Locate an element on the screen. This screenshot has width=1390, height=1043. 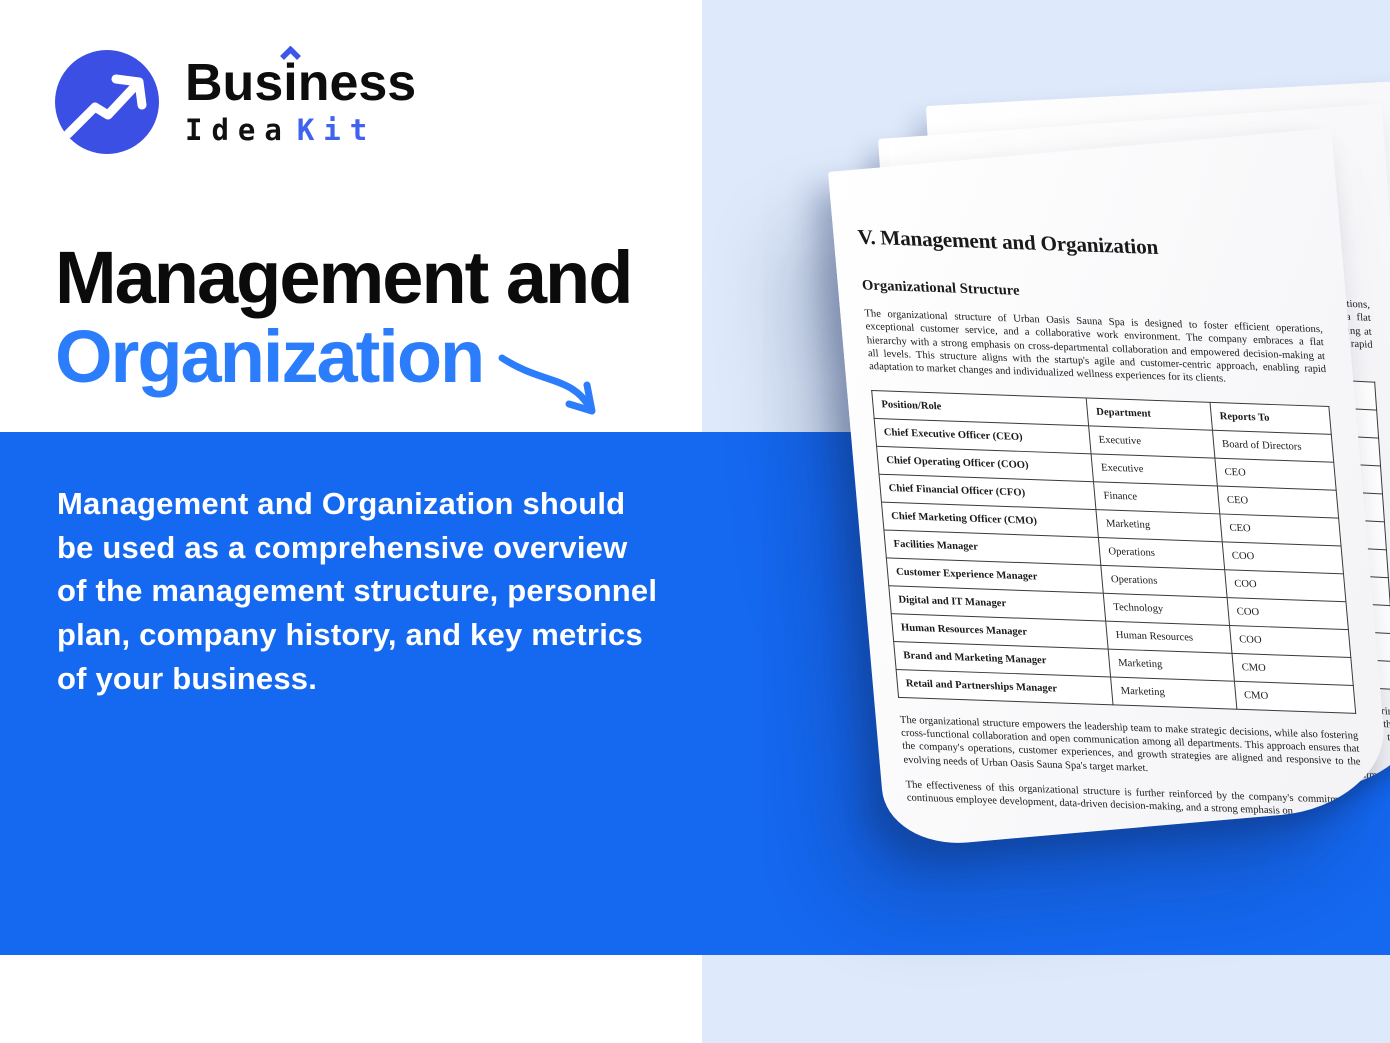
brand-name-business: Bus iness is located at coordinates (301, 78).